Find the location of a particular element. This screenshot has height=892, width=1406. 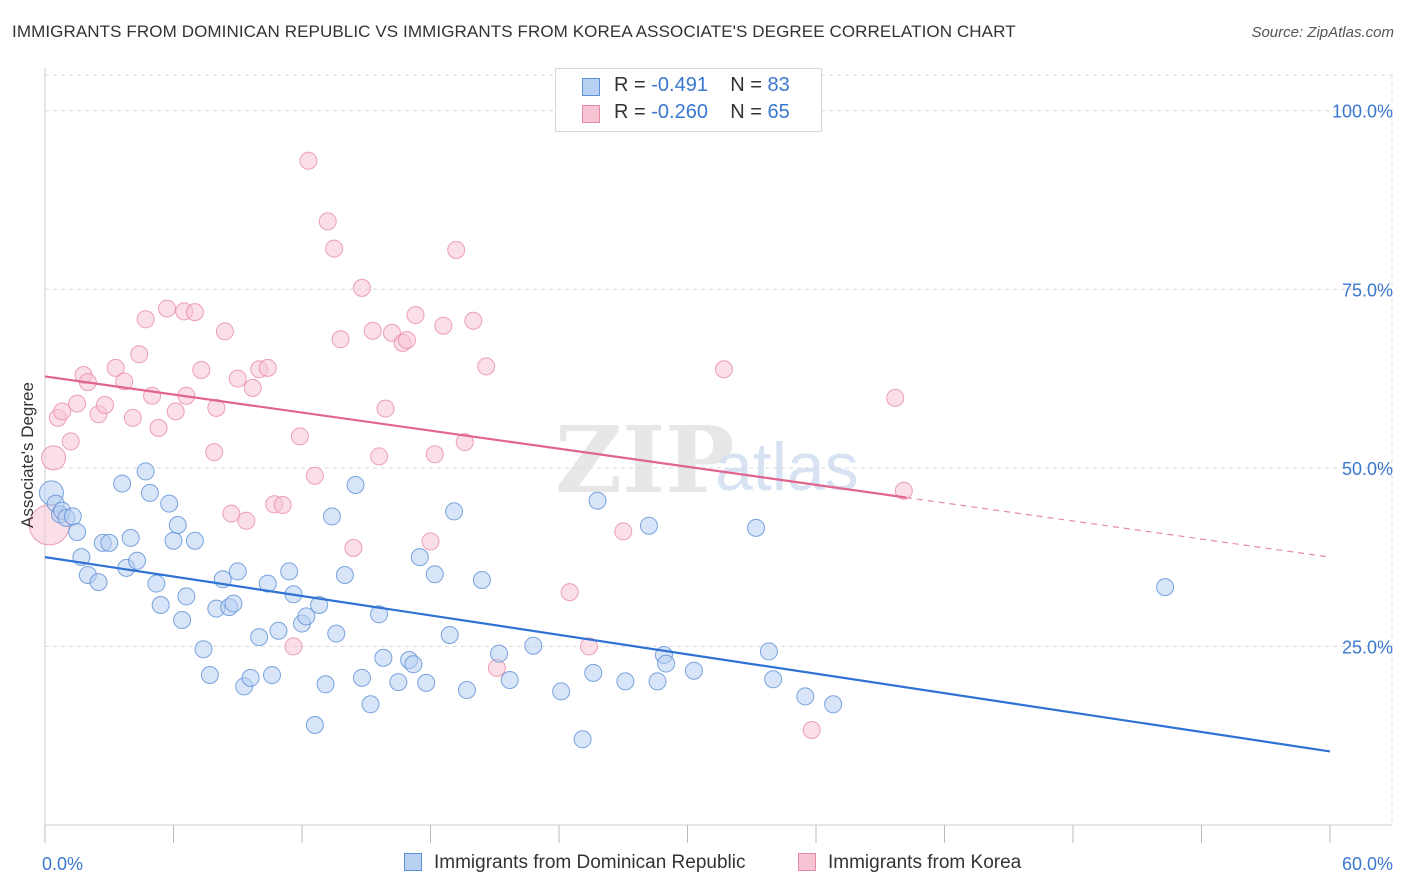

legend-n-value: 83 is located at coordinates (778, 85).